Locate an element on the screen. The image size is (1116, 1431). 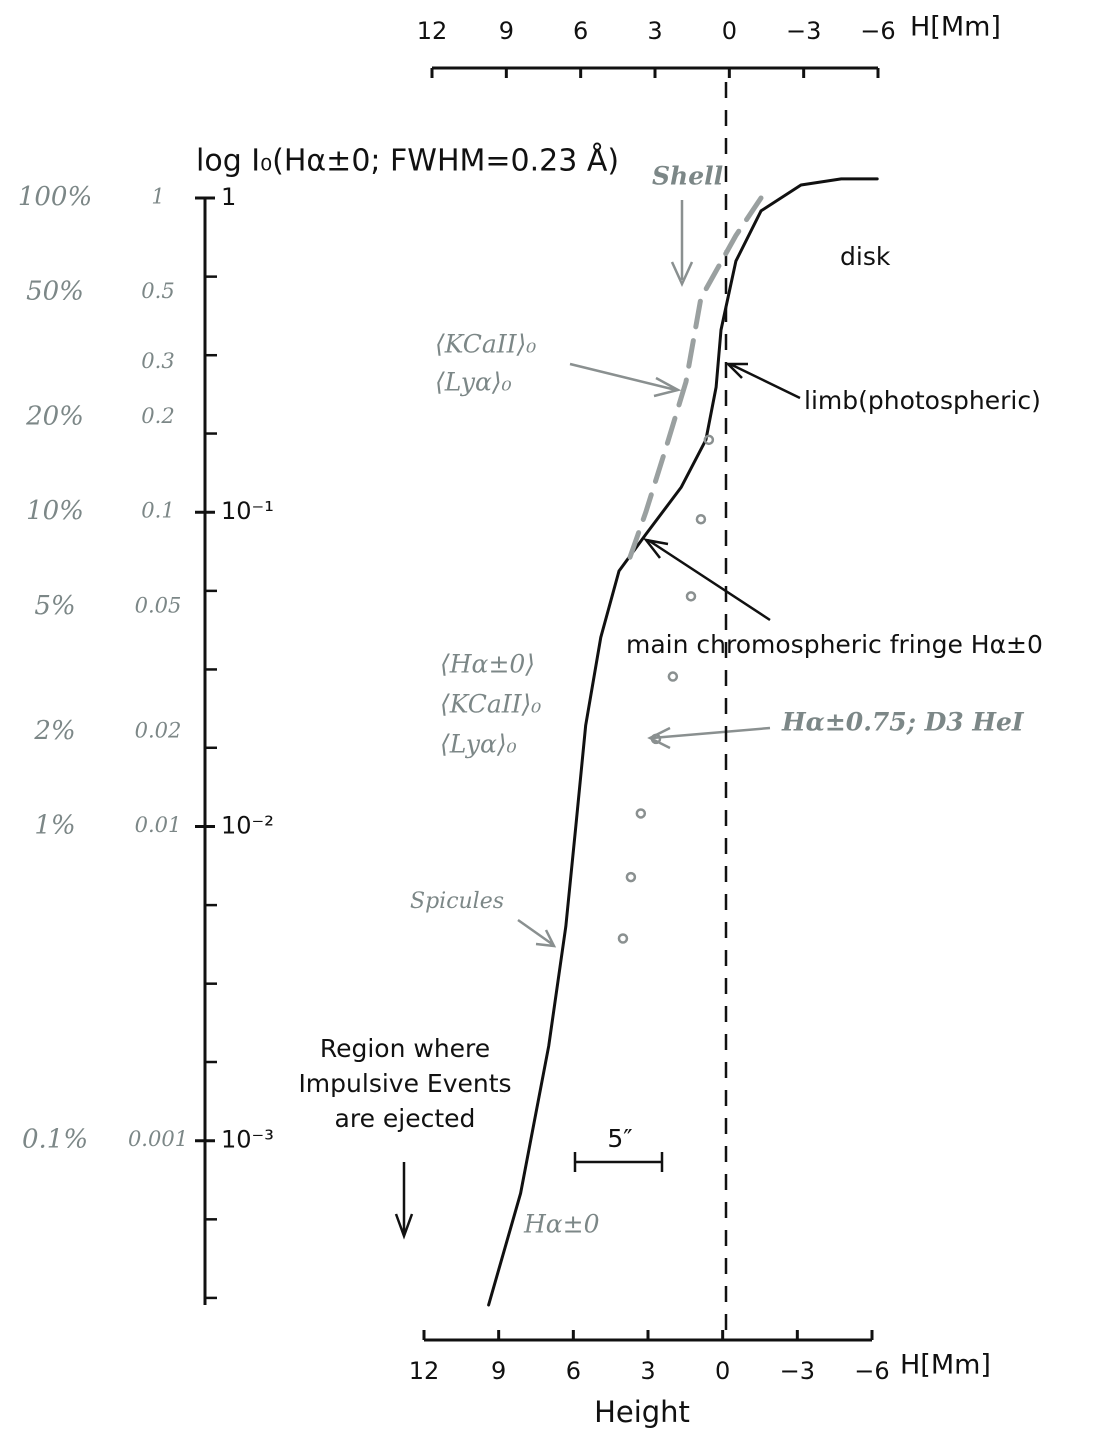
series-line is located at coordinates (693, 383).